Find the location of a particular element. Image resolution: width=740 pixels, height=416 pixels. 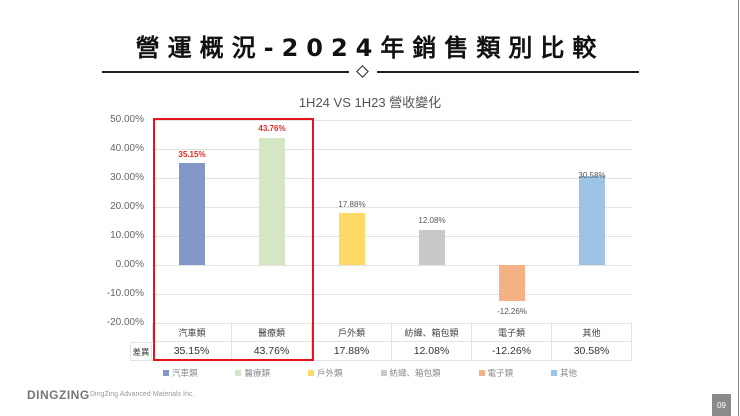

legend-item-medical: 醫療類 is located at coordinates (252, 373).